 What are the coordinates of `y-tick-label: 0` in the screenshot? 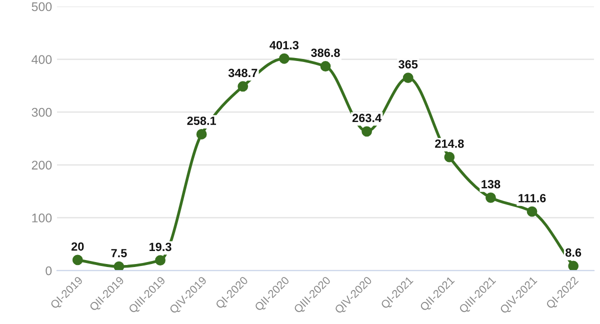 It's located at (49, 271).